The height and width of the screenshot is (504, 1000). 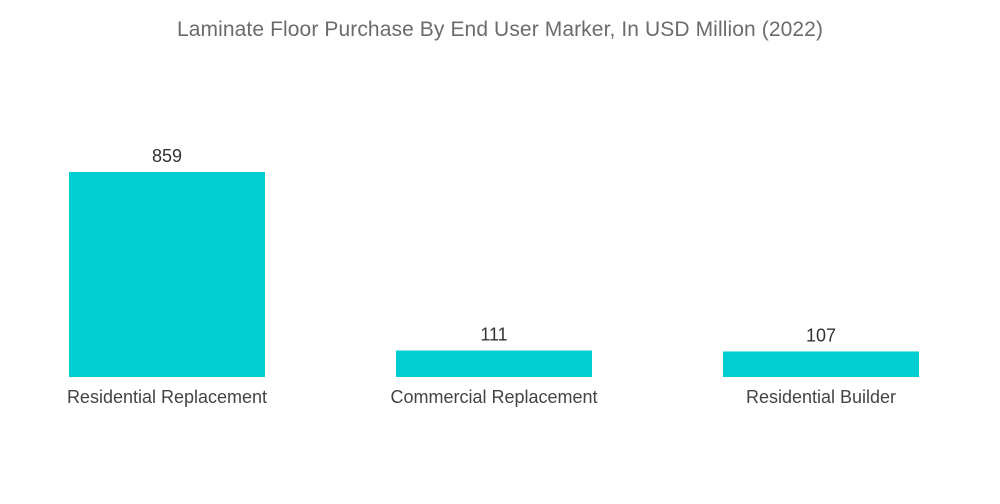 I want to click on bar-residential-builder, so click(x=821, y=364).